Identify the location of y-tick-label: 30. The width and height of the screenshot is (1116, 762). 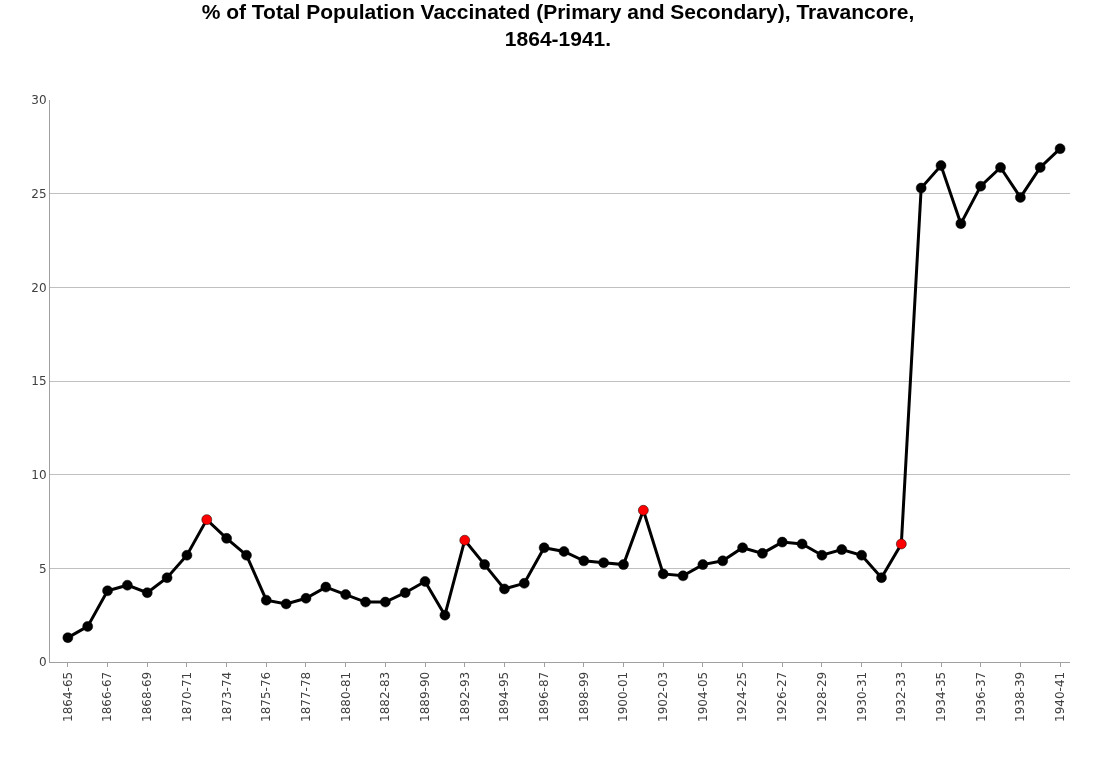
(39, 100).